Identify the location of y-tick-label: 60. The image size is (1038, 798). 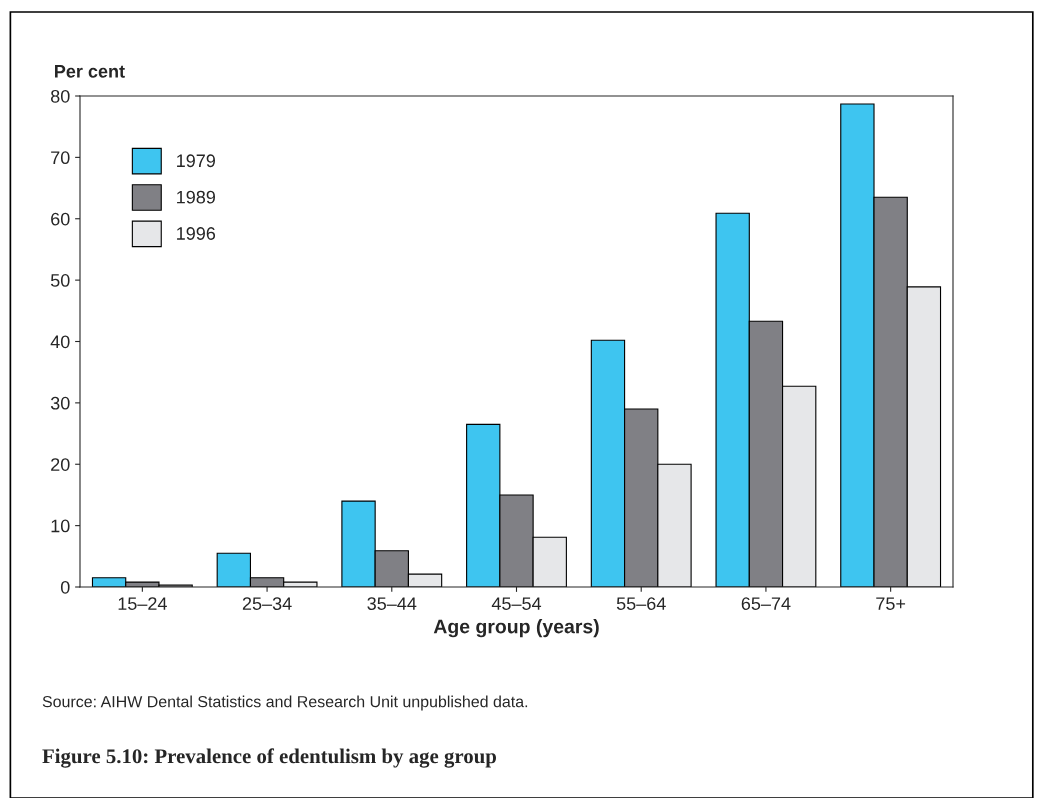
(60, 219).